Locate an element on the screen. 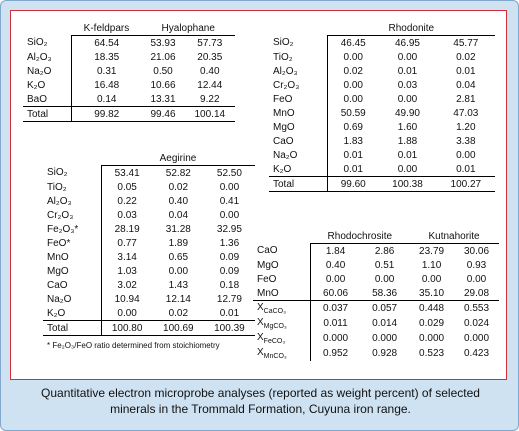 The width and height of the screenshot is (519, 431). value-cell: 60.06 is located at coordinates (336, 293).